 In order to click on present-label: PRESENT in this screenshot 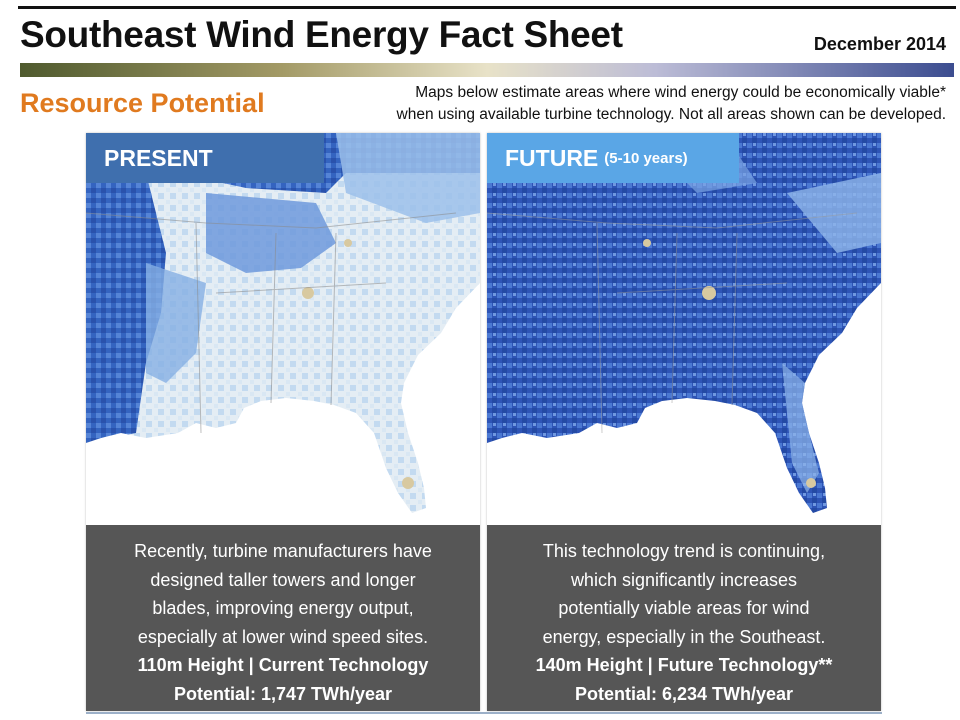, I will do `click(205, 158)`.